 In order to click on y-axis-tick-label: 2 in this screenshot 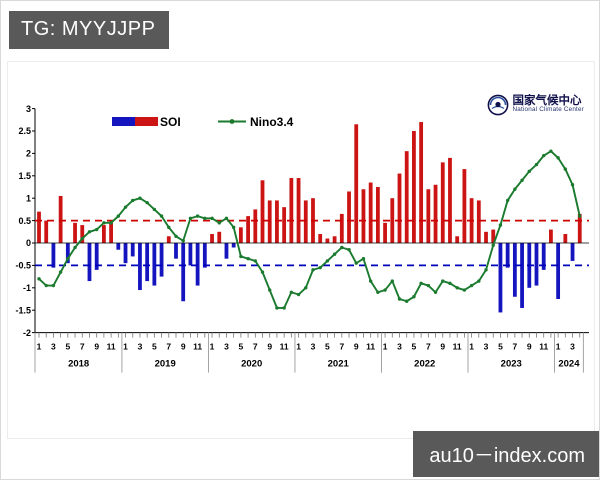, I will do `click(28, 154)`.